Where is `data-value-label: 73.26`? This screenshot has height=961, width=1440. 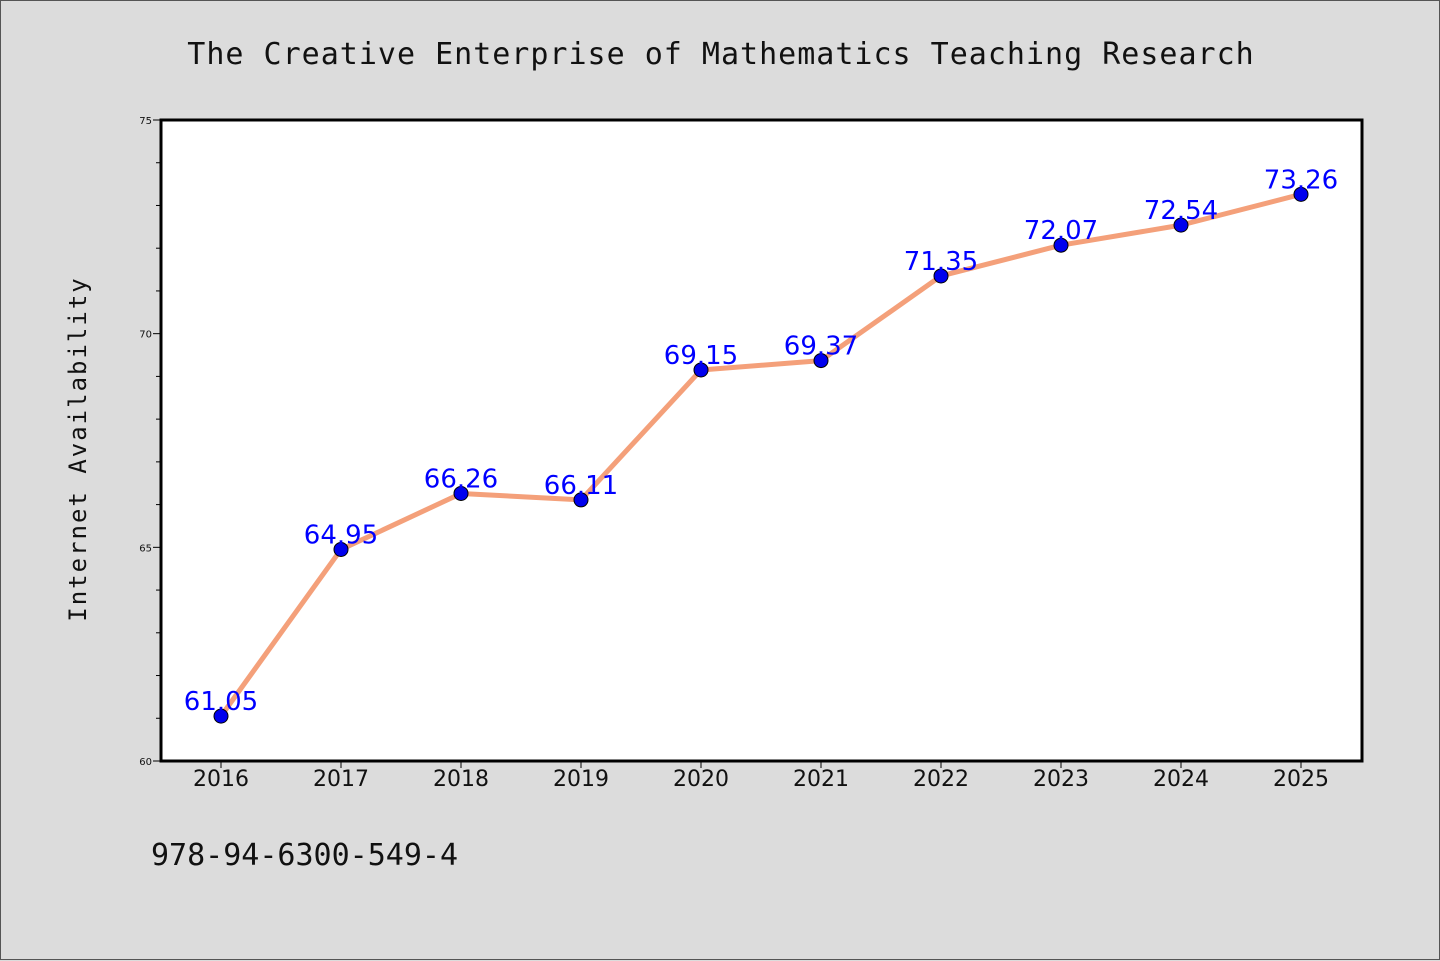 data-value-label: 73.26 is located at coordinates (1301, 180).